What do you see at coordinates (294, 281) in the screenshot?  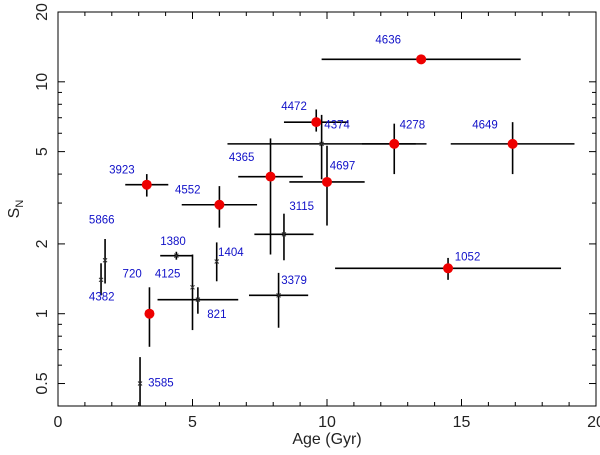 I see `point-label: 3379` at bounding box center [294, 281].